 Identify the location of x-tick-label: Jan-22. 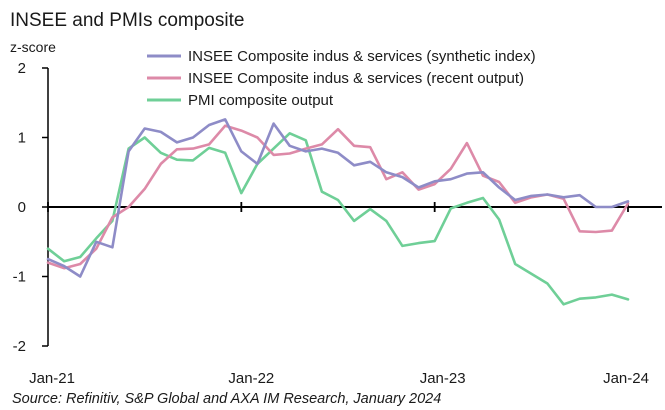
(251, 378).